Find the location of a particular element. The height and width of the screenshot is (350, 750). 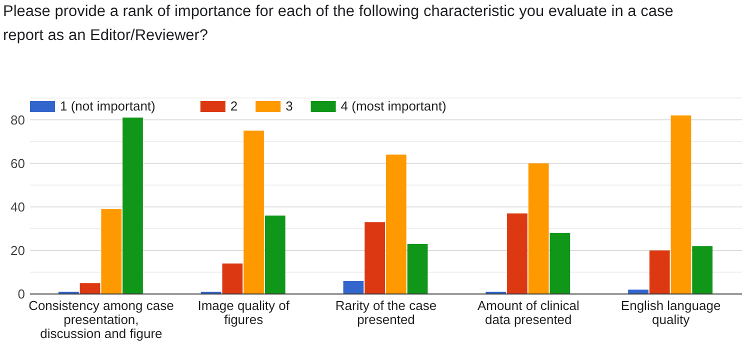

y-tick-label: 20 is located at coordinates (17, 250).